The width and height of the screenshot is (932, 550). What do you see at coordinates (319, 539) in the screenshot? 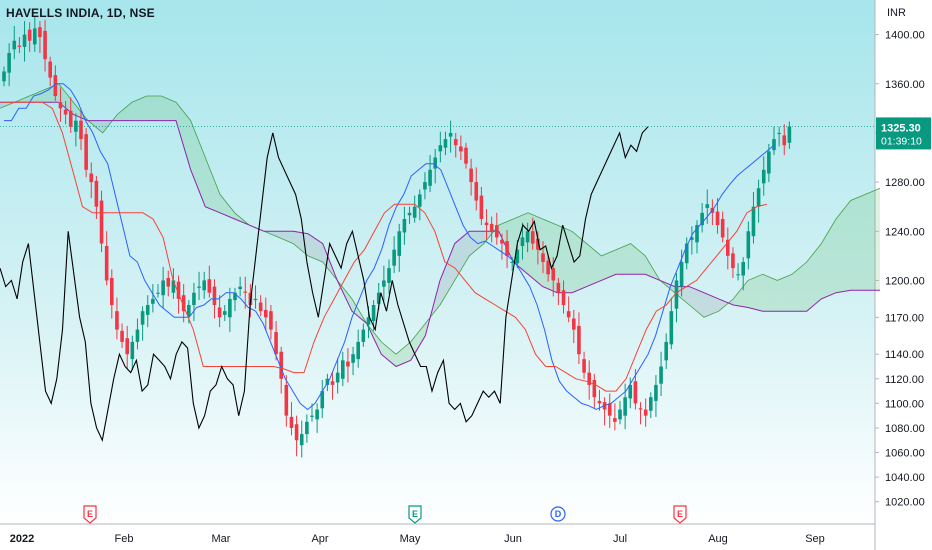
I see `time-tick-label: Apr` at bounding box center [319, 539].